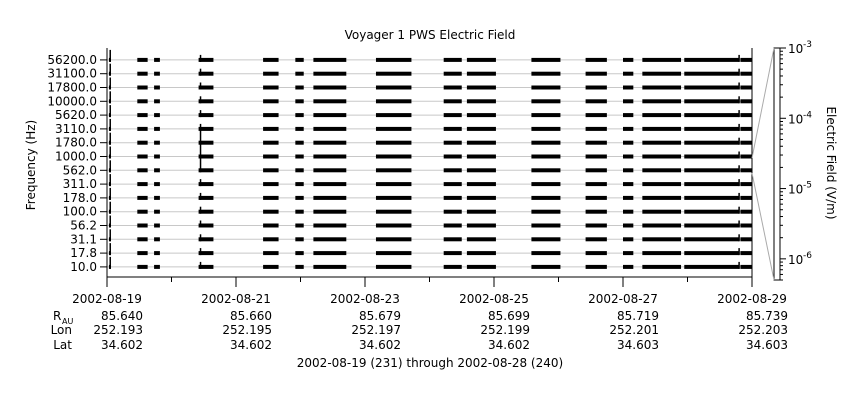 The width and height of the screenshot is (860, 400). What do you see at coordinates (80, 212) in the screenshot?
I see `channel-label: 100.0` at bounding box center [80, 212].